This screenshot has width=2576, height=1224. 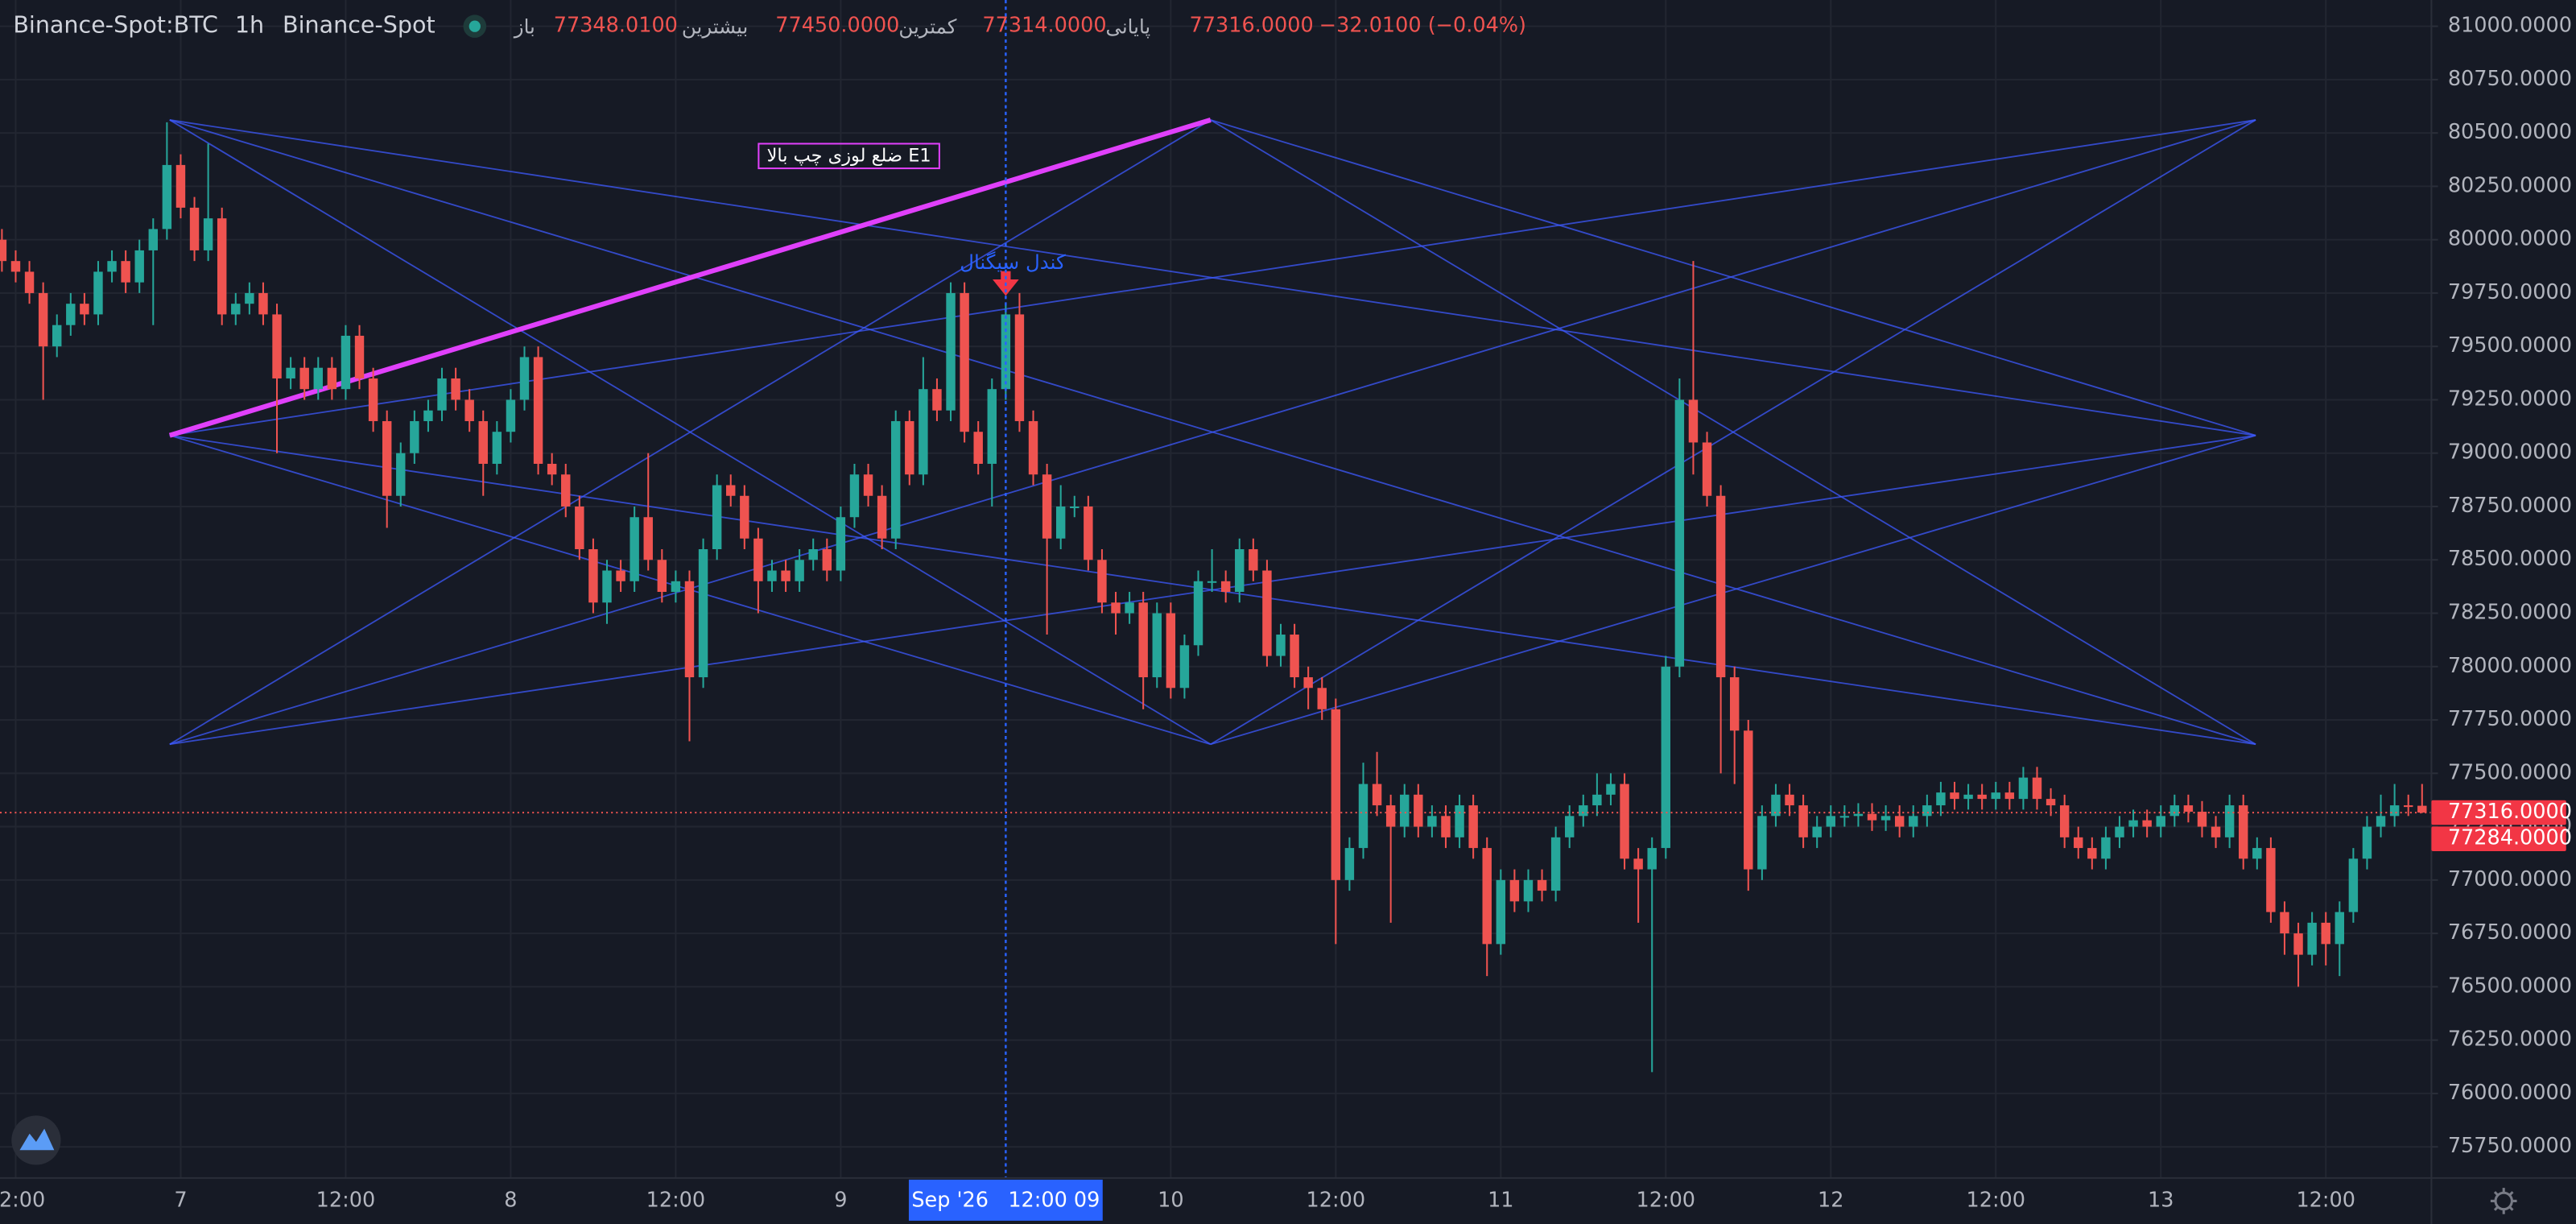 What do you see at coordinates (2510, 345) in the screenshot?
I see `y-tick-label: 79500.0000` at bounding box center [2510, 345].